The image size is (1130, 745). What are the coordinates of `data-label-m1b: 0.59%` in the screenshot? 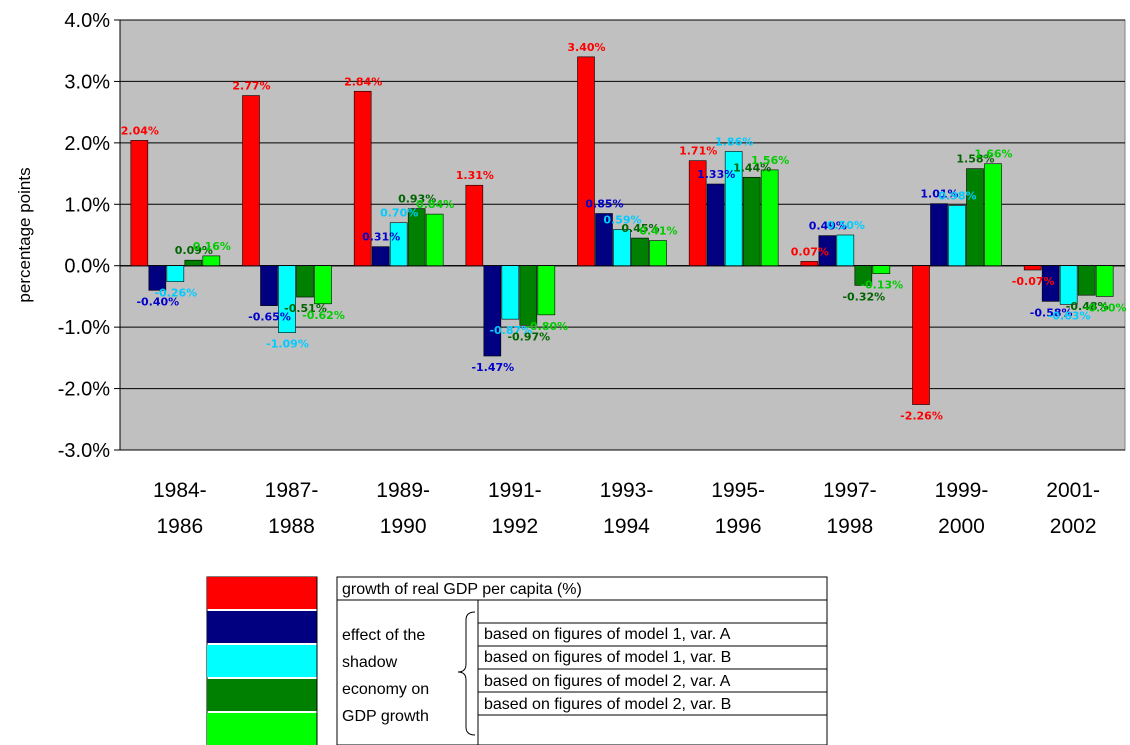 It's located at (622, 219).